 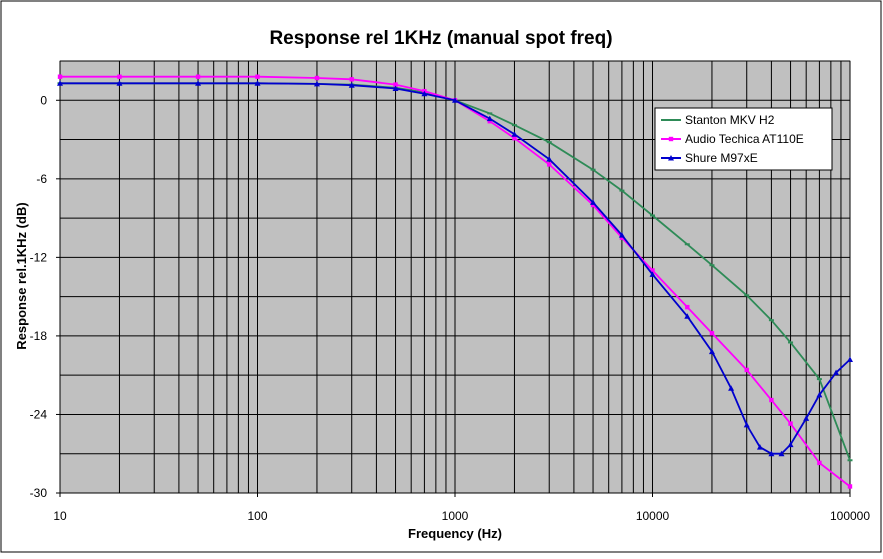 What do you see at coordinates (455, 533) in the screenshot?
I see `x-axis-label: Frequency (Hz)` at bounding box center [455, 533].